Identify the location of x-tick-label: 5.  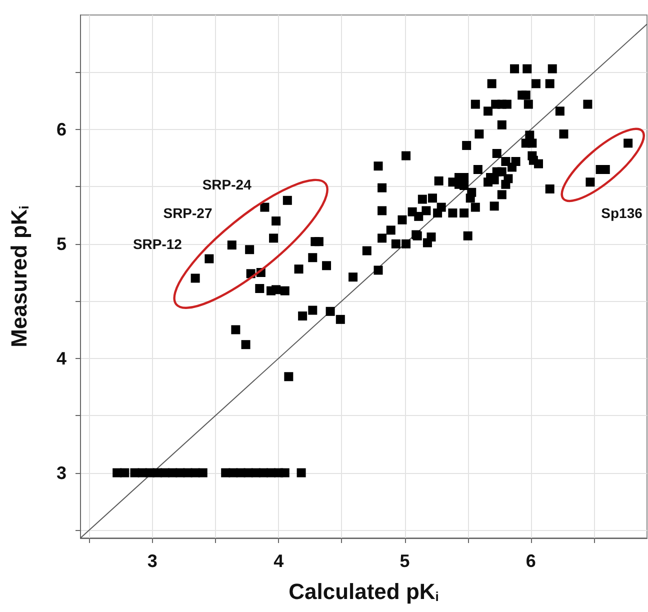
(405, 561).